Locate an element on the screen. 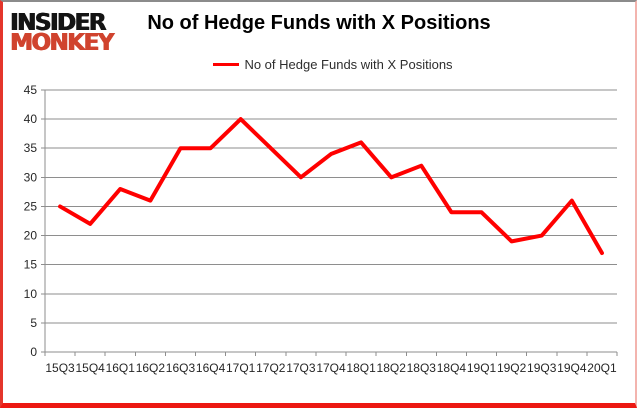 This screenshot has width=637, height=408. svg-text: 40 is located at coordinates (31, 119).